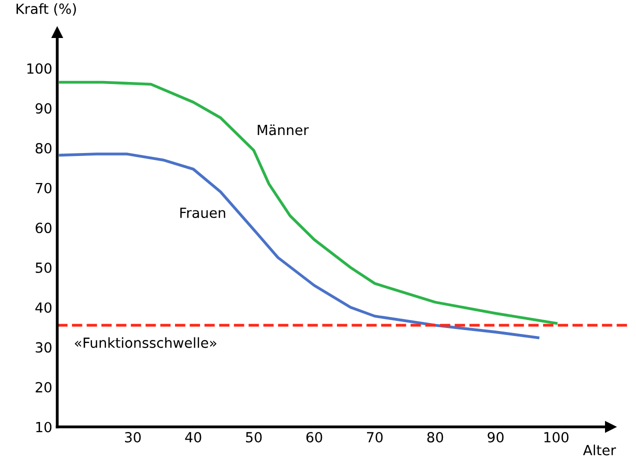 Image resolution: width=636 pixels, height=464 pixels. Describe the element at coordinates (44, 267) in the screenshot. I see `y-tick-label: 50` at that location.